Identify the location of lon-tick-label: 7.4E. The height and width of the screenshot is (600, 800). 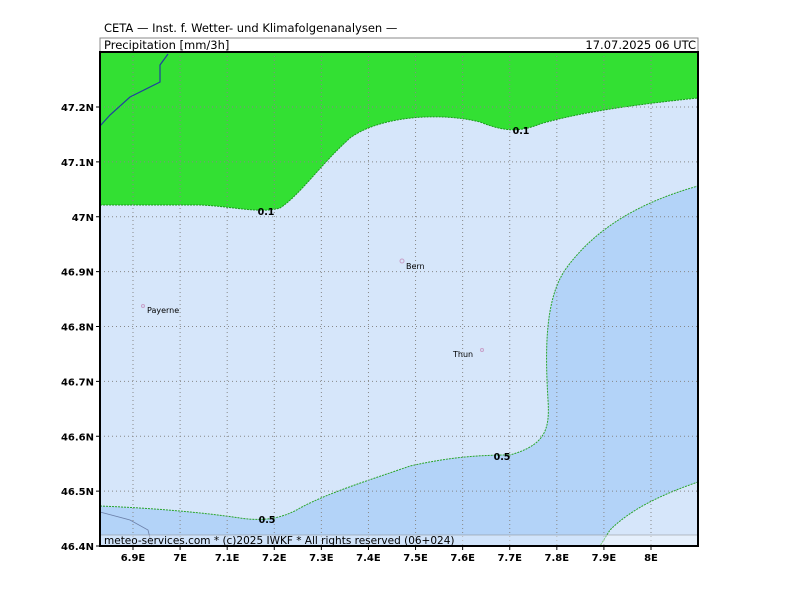
(368, 558).